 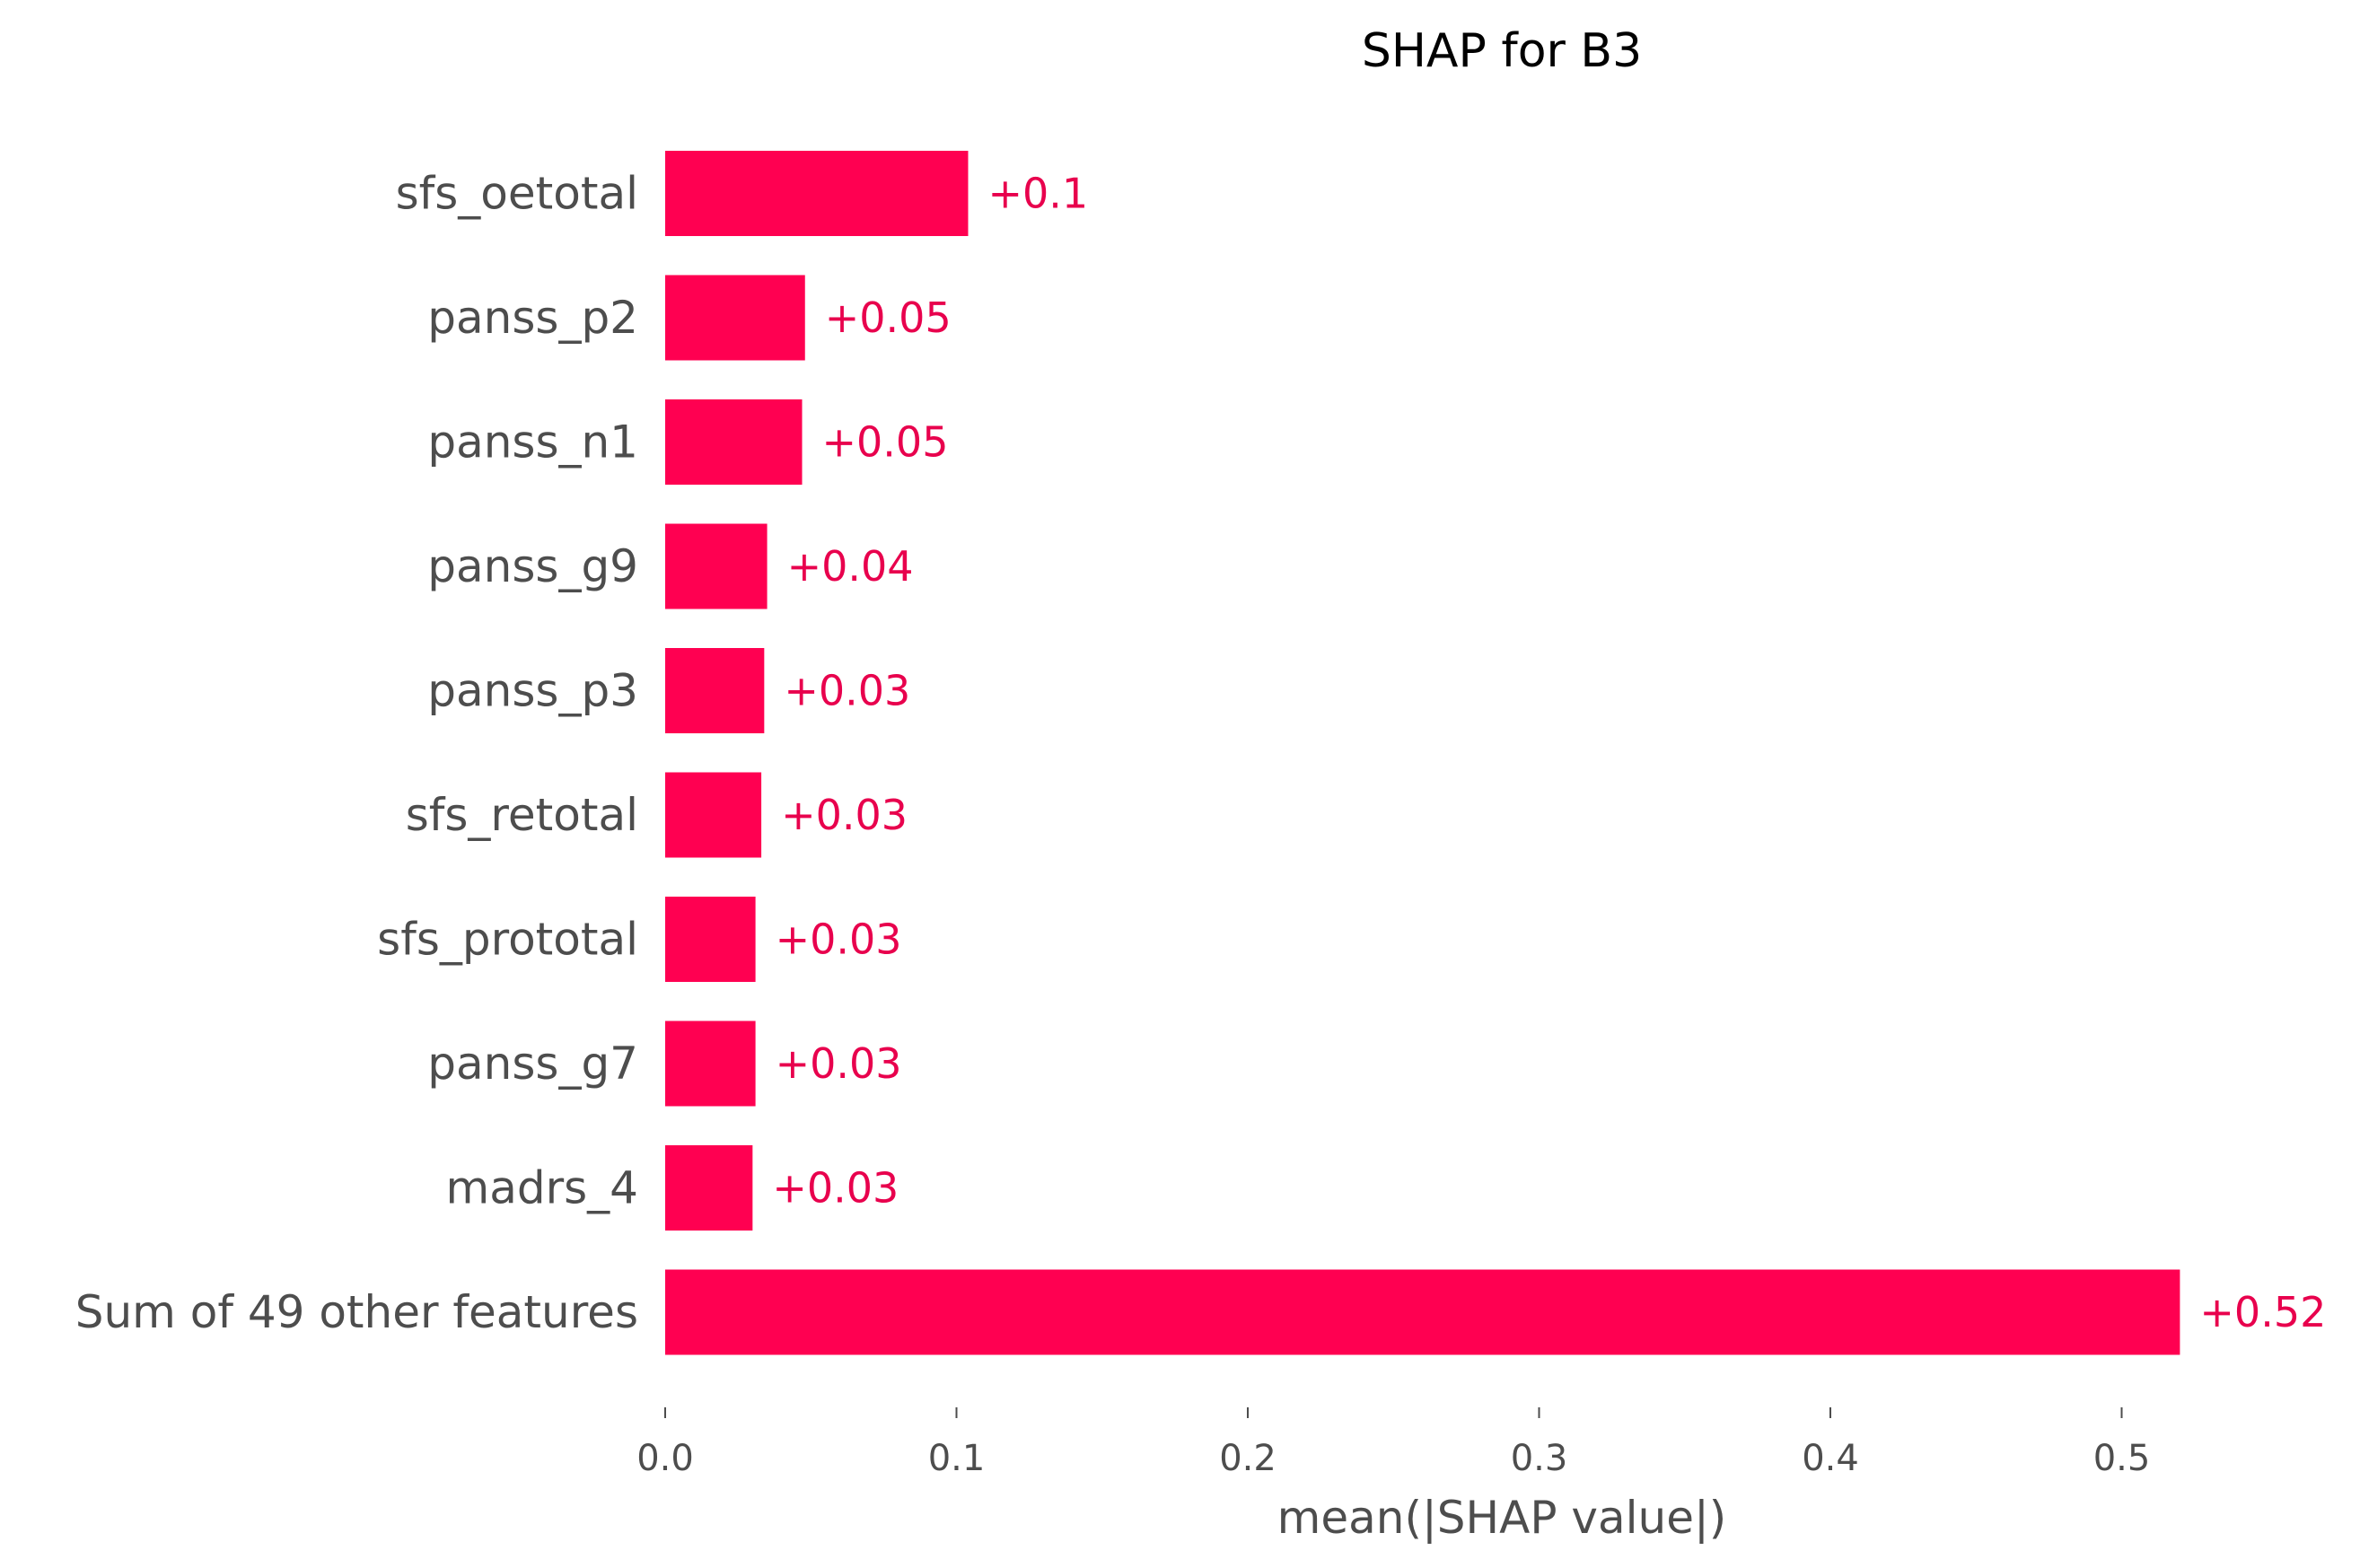 What do you see at coordinates (957, 1458) in the screenshot?
I see `x-tick-label: 0.1` at bounding box center [957, 1458].